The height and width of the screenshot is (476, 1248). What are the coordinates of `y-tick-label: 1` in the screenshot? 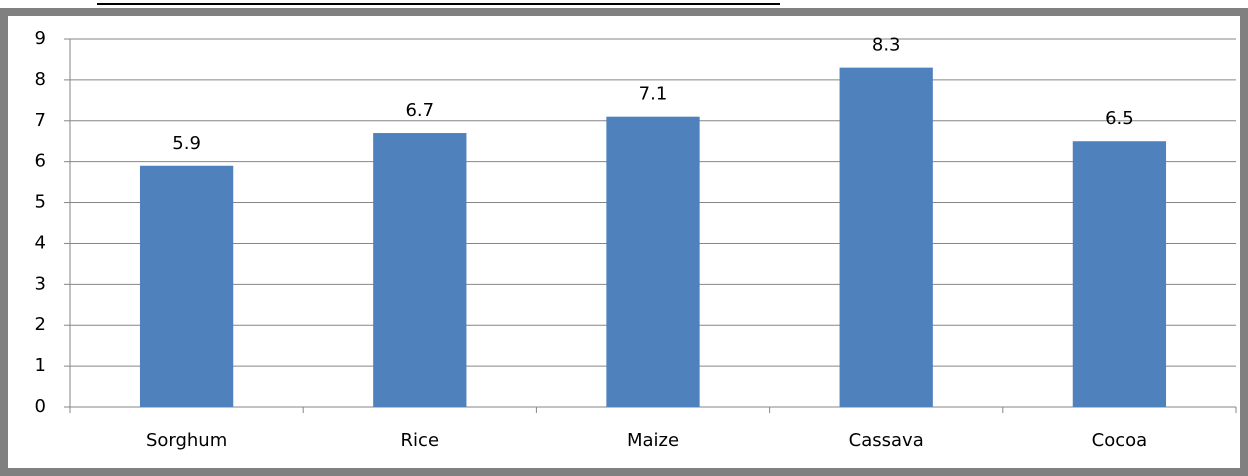 It's located at (40, 365).